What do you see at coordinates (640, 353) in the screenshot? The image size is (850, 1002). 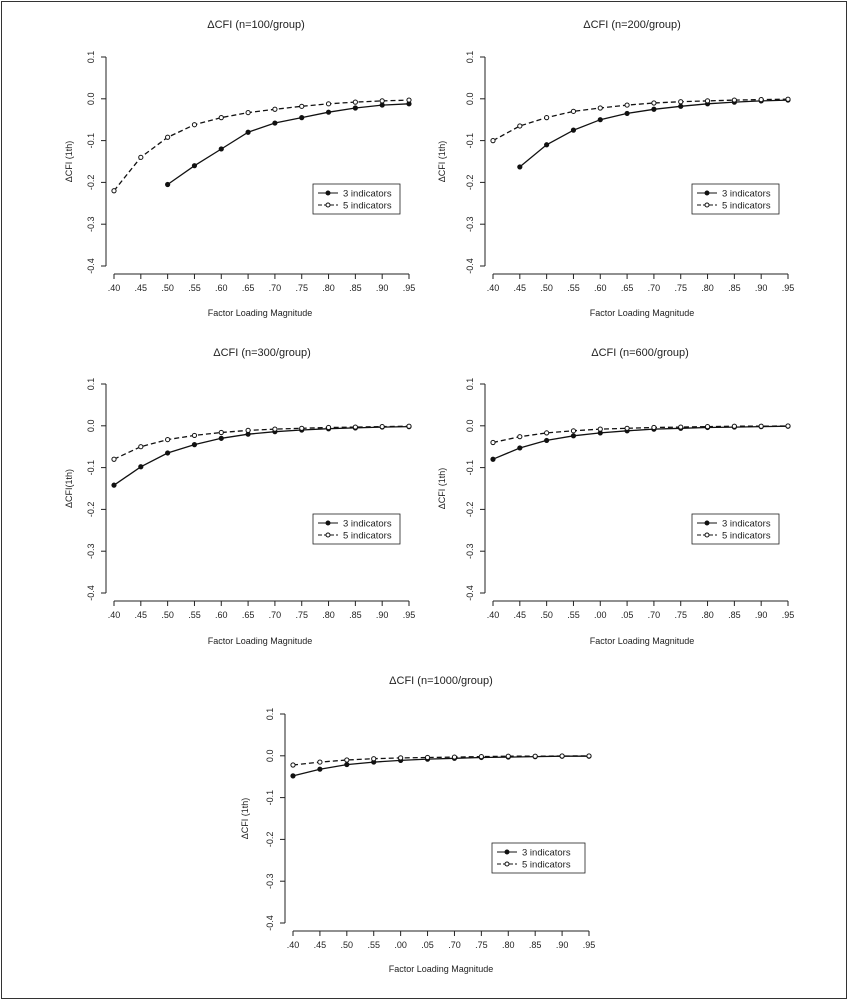 I see `chart-title: ΔCFI (n=600/group)` at bounding box center [640, 353].